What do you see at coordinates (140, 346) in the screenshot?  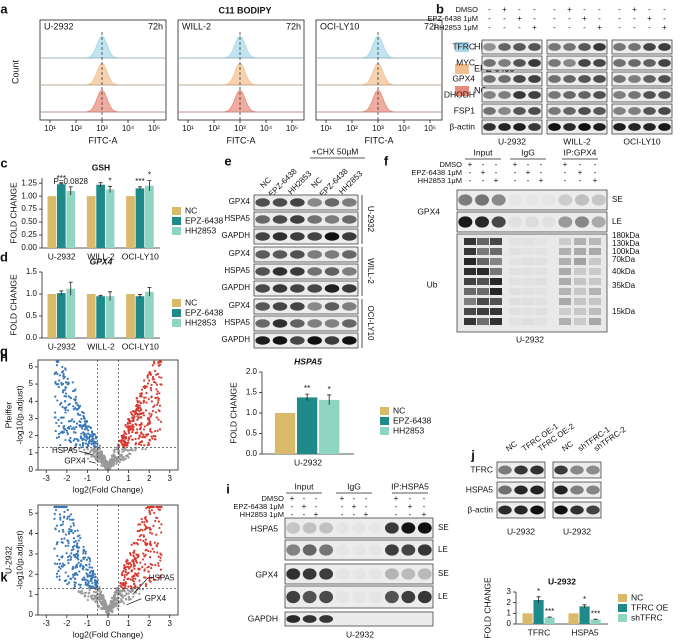 I see `x-tick-label: OCI-LY10` at bounding box center [140, 346].